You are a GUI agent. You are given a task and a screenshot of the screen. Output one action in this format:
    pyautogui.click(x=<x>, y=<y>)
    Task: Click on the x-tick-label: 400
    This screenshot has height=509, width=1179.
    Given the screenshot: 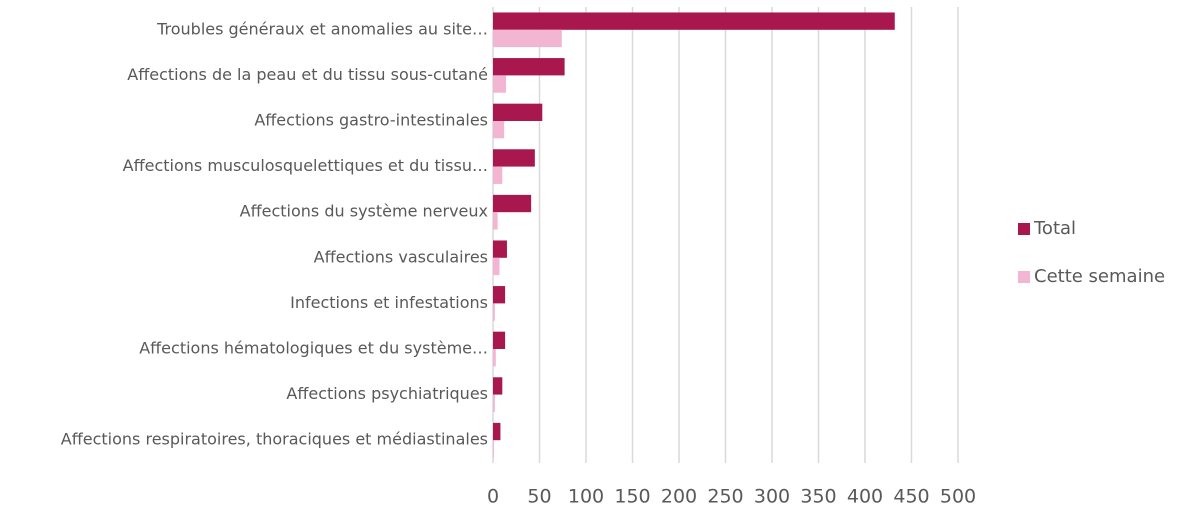 What is the action you would take?
    pyautogui.click(x=865, y=496)
    